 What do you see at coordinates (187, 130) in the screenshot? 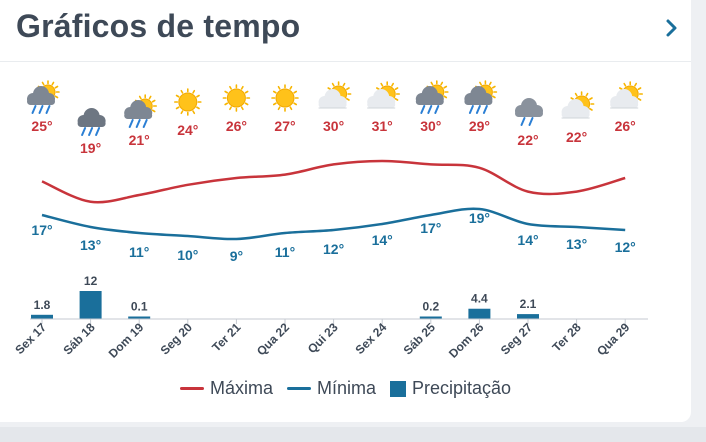
I see `max-temp-label: 24°` at bounding box center [187, 130].